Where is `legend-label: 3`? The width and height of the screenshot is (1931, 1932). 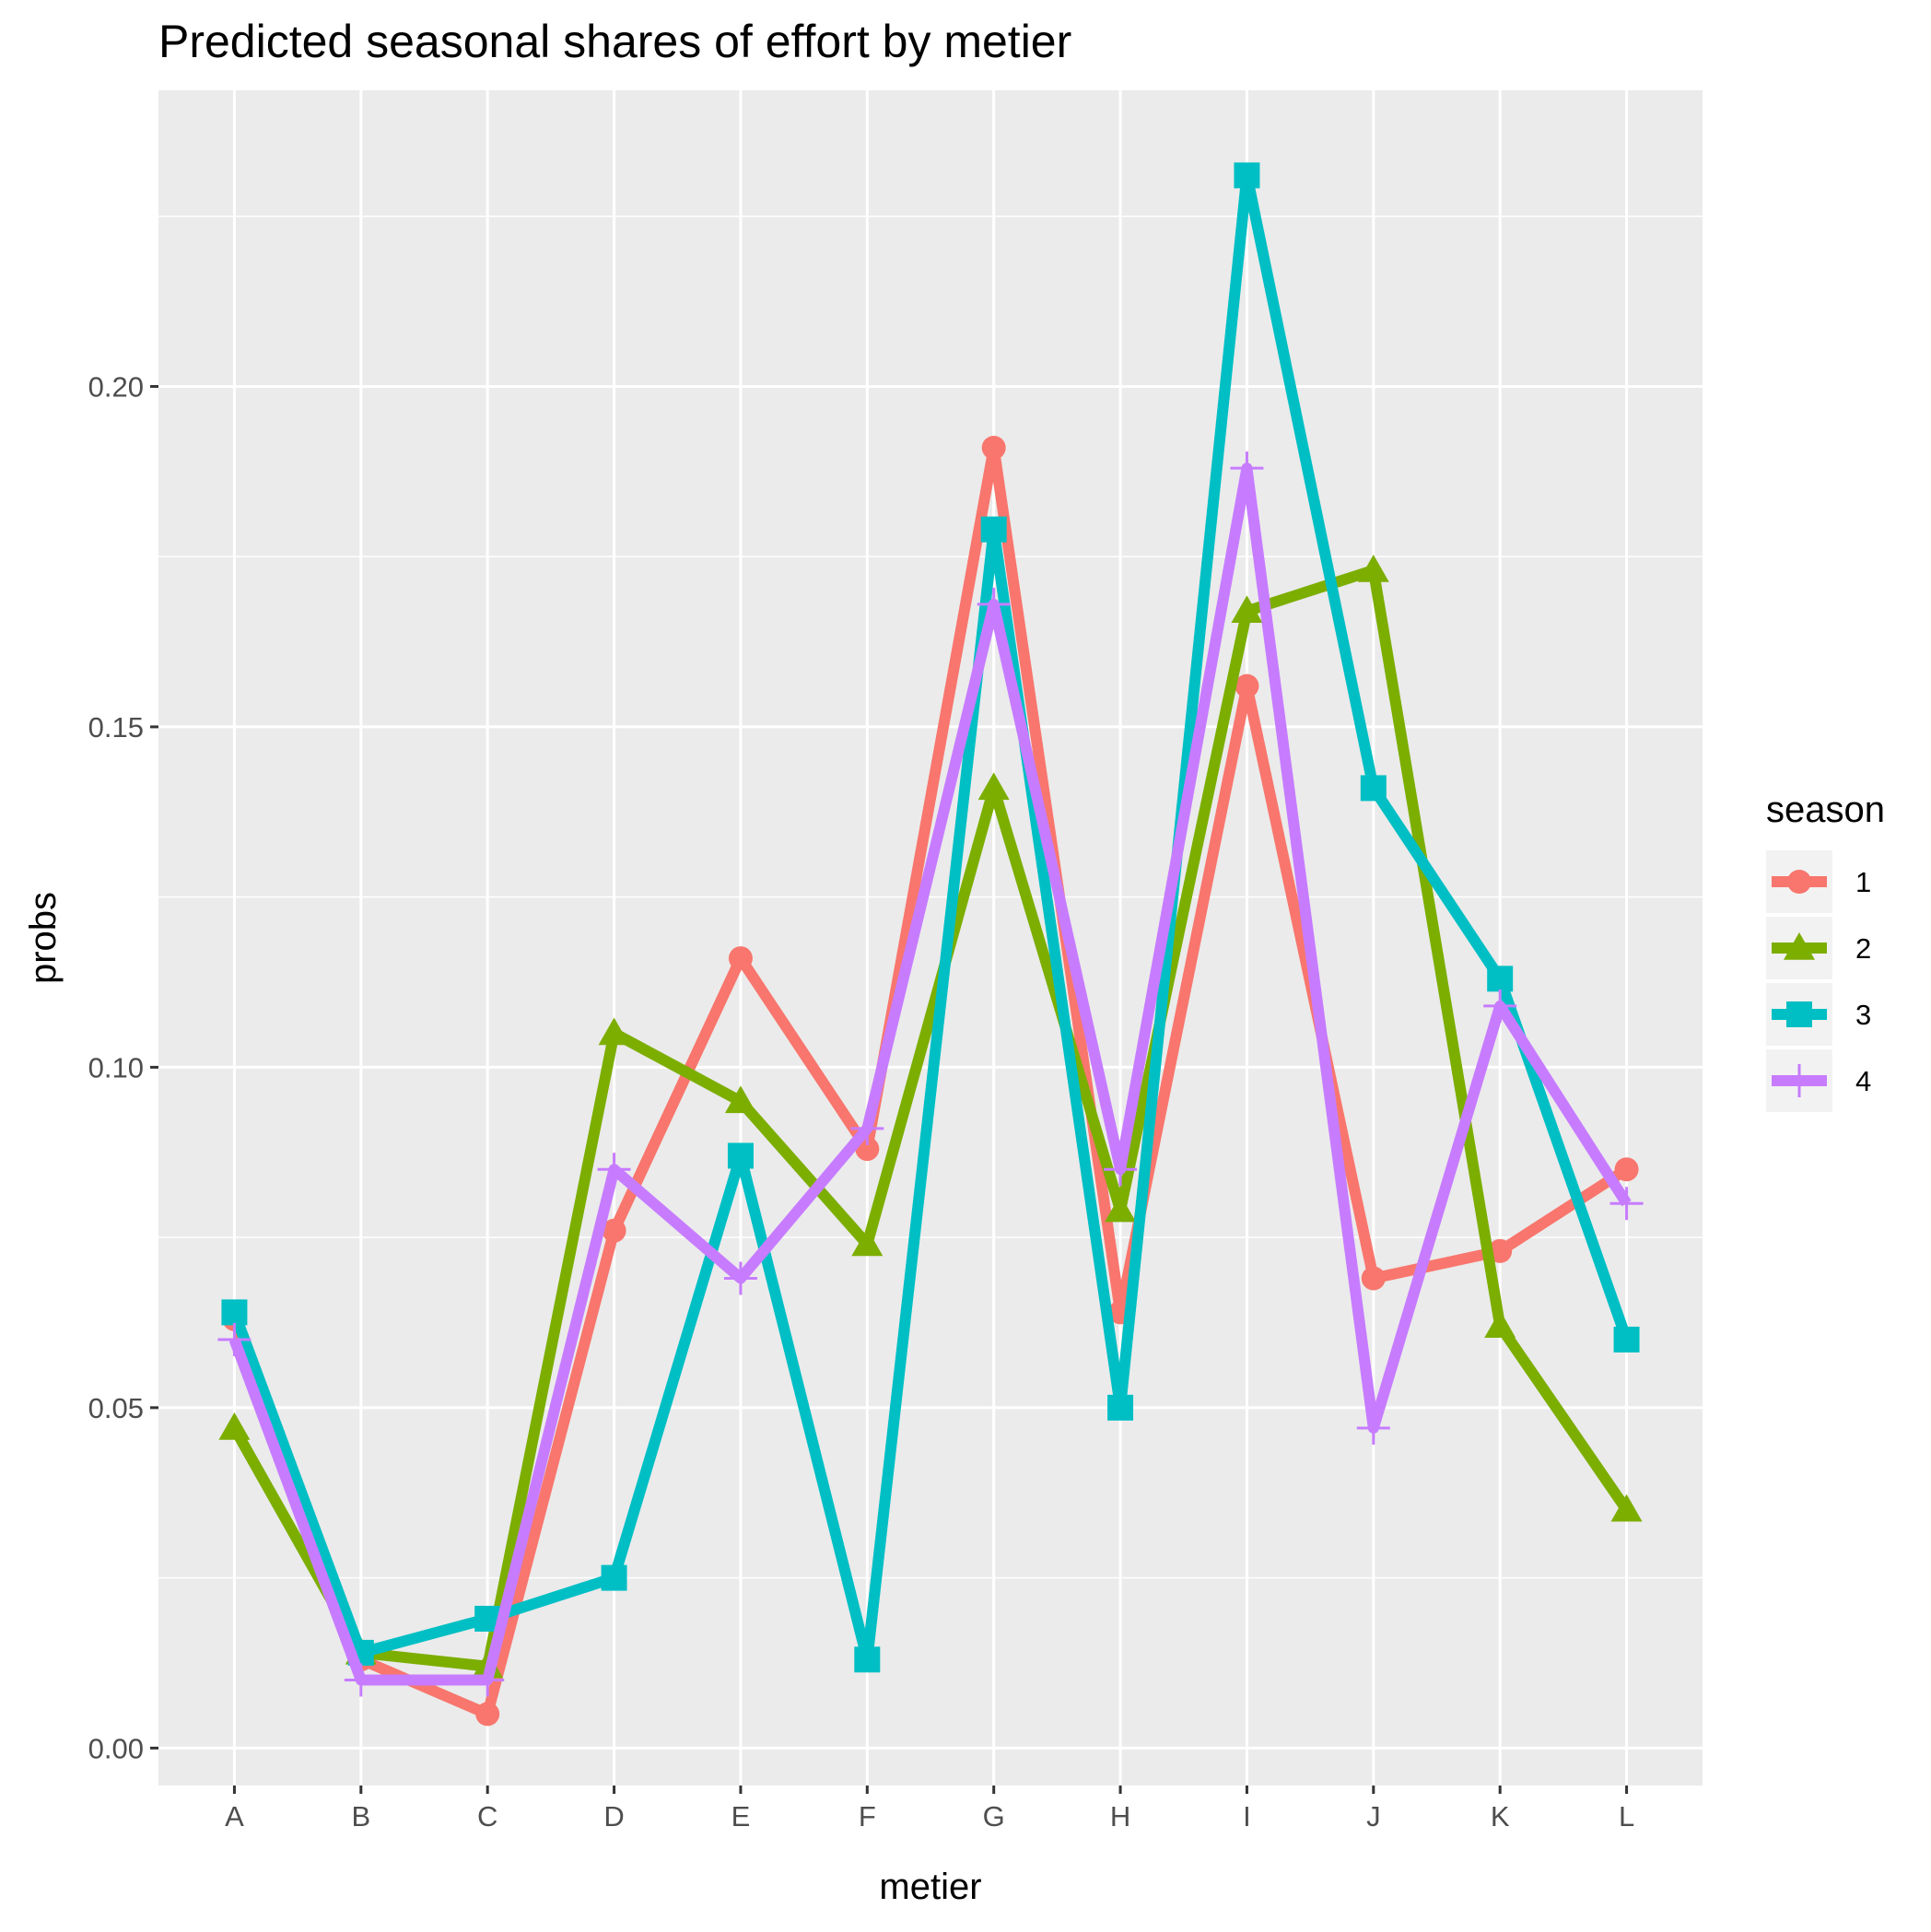
legend-label: 3 is located at coordinates (1863, 1015).